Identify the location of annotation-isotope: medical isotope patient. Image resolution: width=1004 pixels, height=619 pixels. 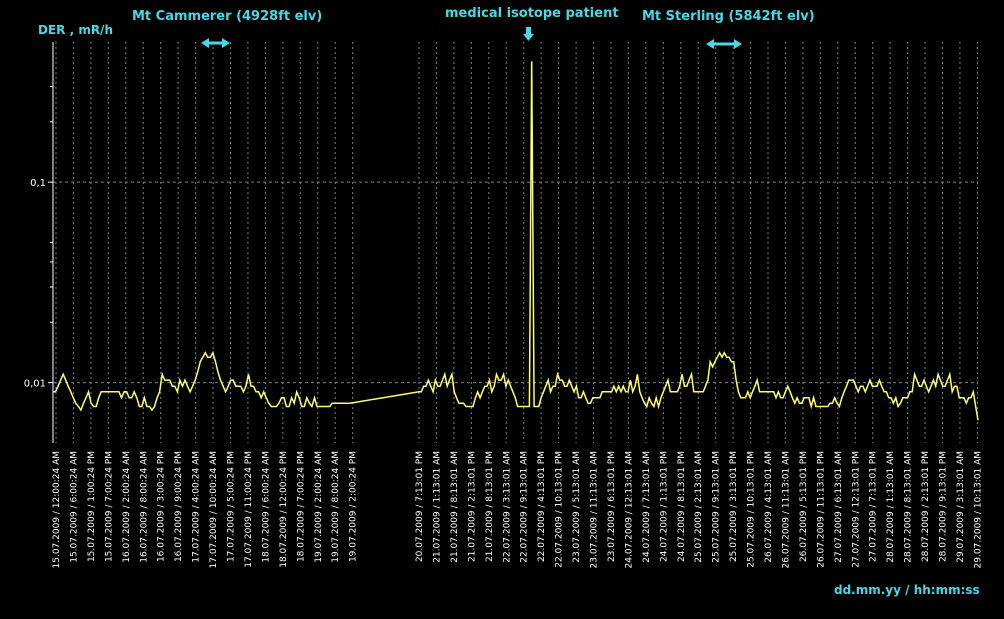
(532, 13).